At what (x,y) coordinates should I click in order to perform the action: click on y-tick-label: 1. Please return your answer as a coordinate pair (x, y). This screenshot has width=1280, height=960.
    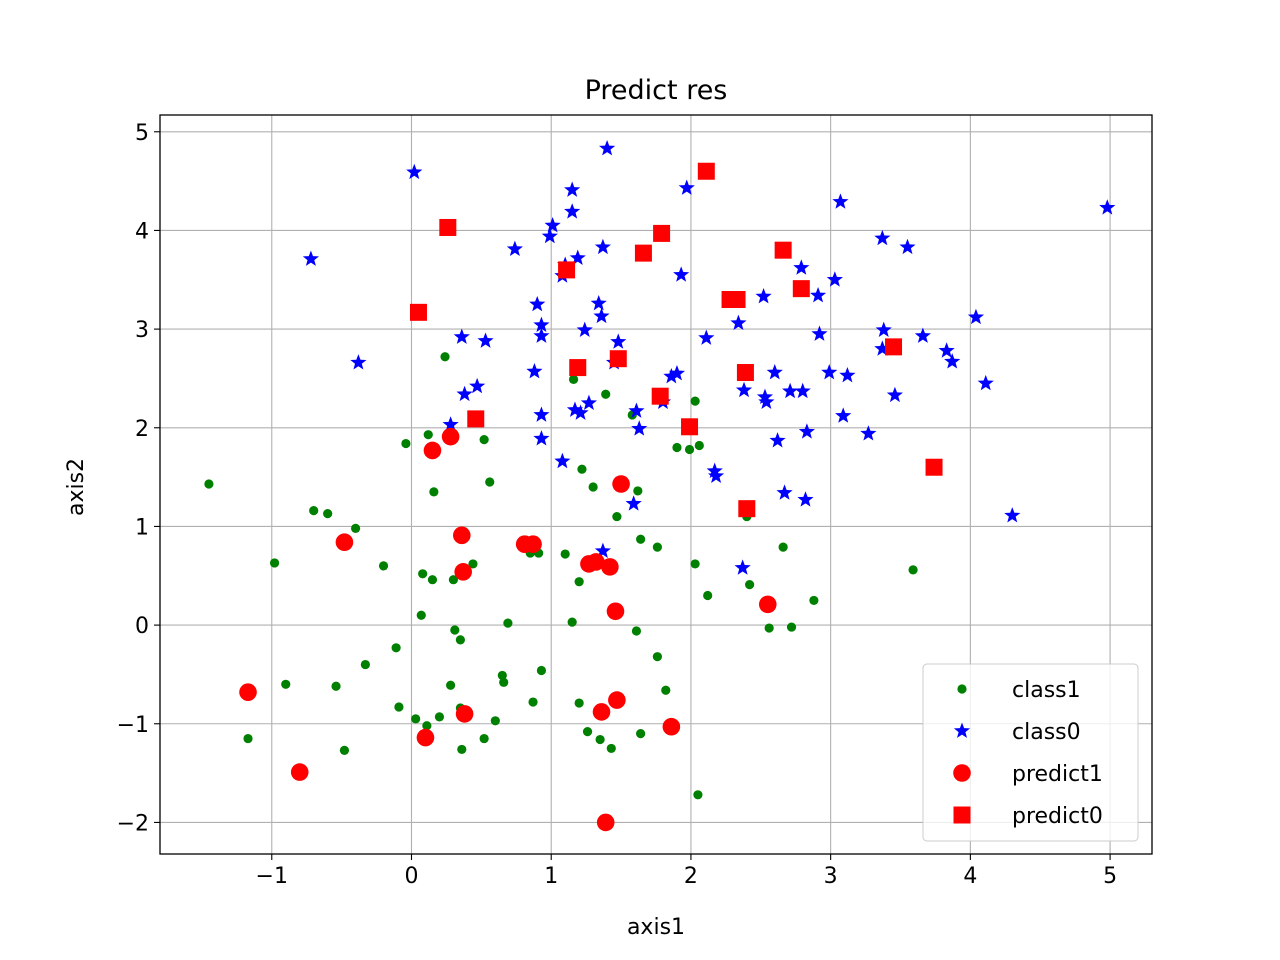
    Looking at the image, I should click on (142, 527).